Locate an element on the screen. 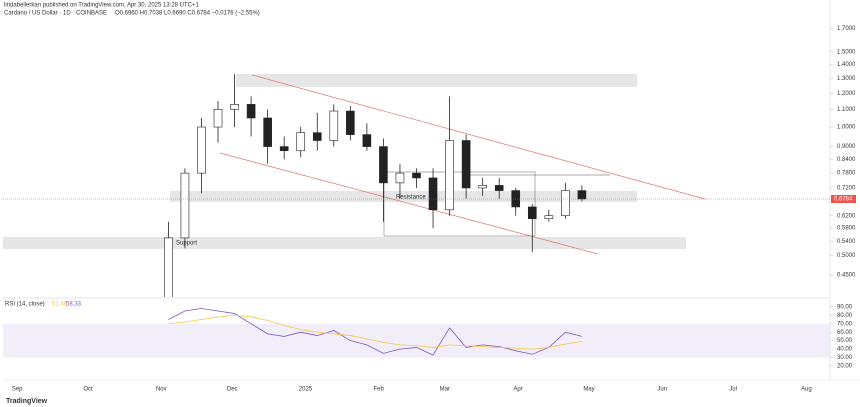 The height and width of the screenshot is (407, 860). y-tick-label: 1.3000 is located at coordinates (846, 79).